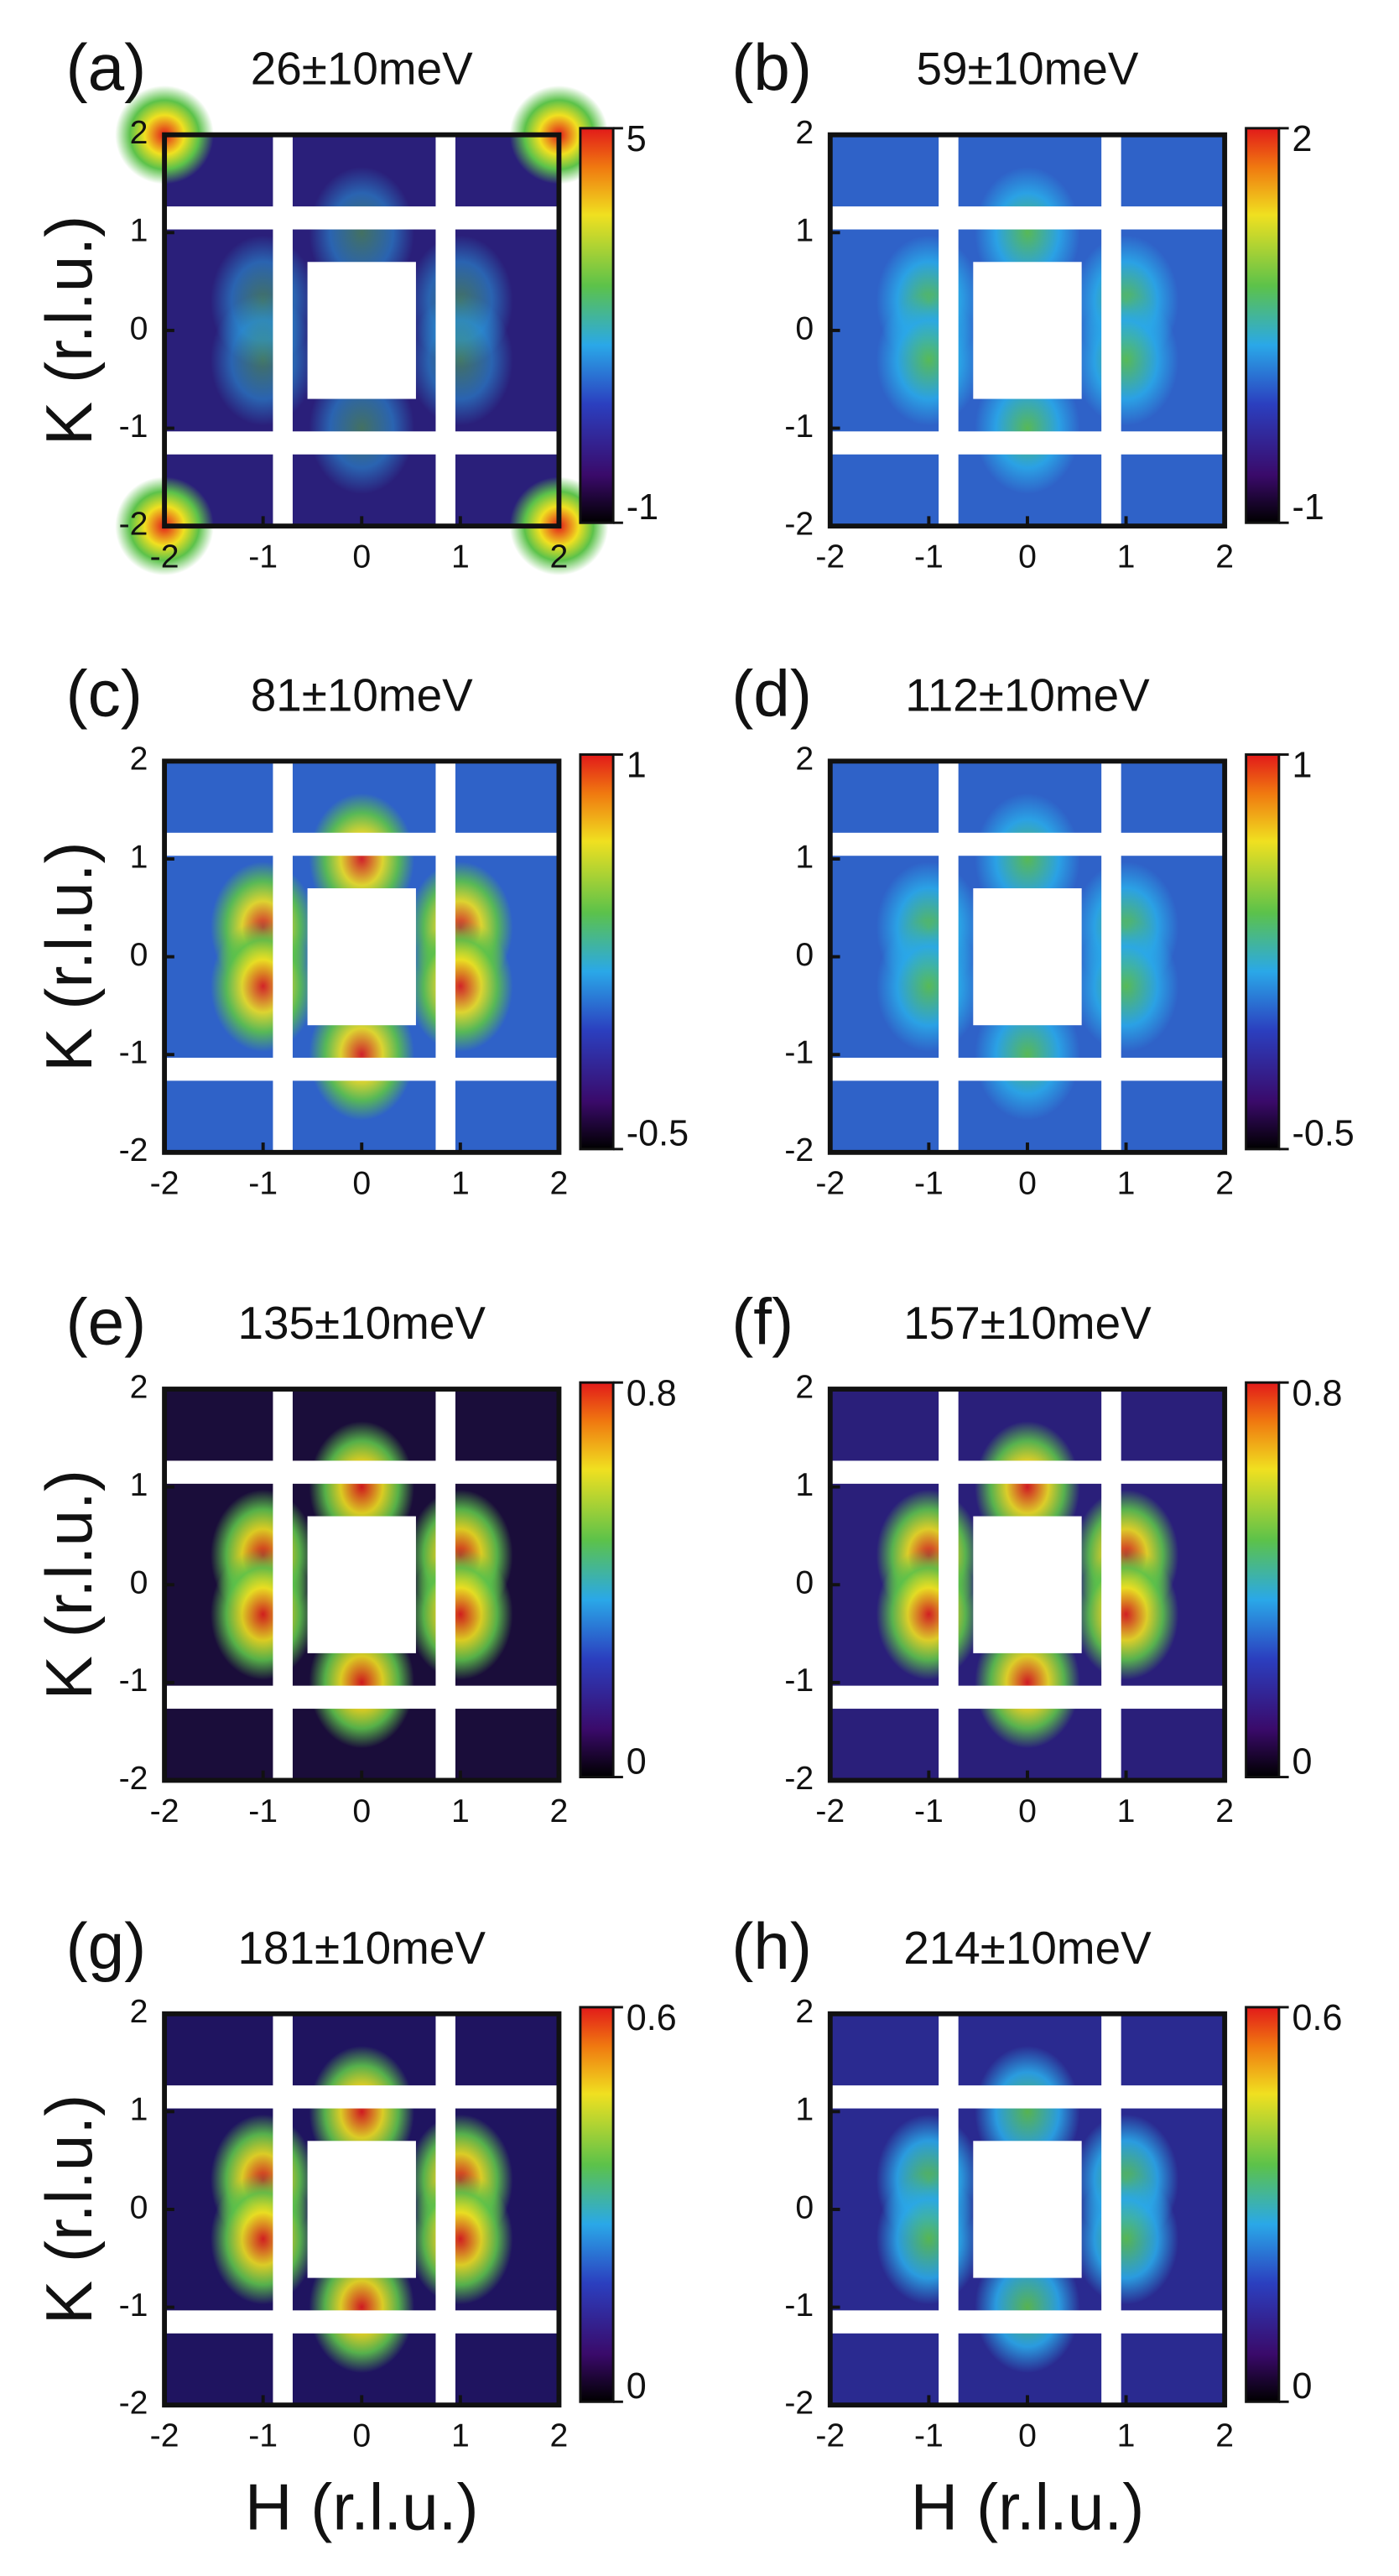 The width and height of the screenshot is (1399, 2576). Describe the element at coordinates (1317, 2018) in the screenshot. I see `colorbar-tick-label: 0.6` at that location.